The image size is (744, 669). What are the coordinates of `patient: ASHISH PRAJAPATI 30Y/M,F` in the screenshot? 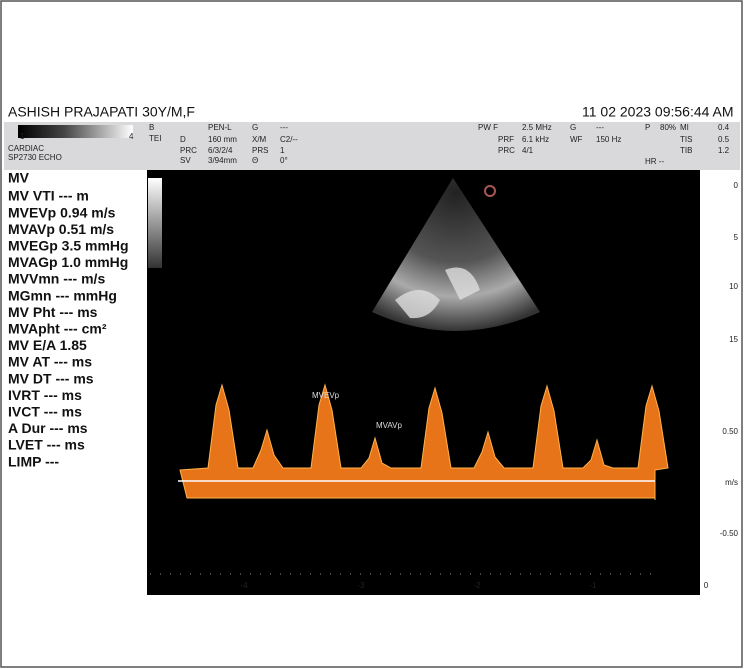 It's located at (101, 112).